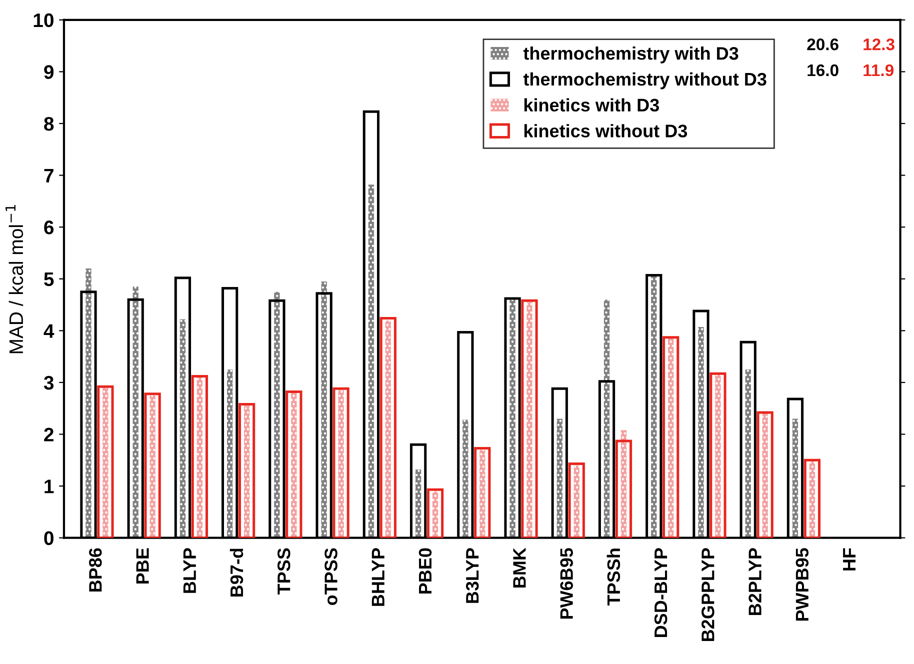 The image size is (914, 664). What do you see at coordinates (879, 70) in the screenshot?
I see `annotation: 11.9` at bounding box center [879, 70].